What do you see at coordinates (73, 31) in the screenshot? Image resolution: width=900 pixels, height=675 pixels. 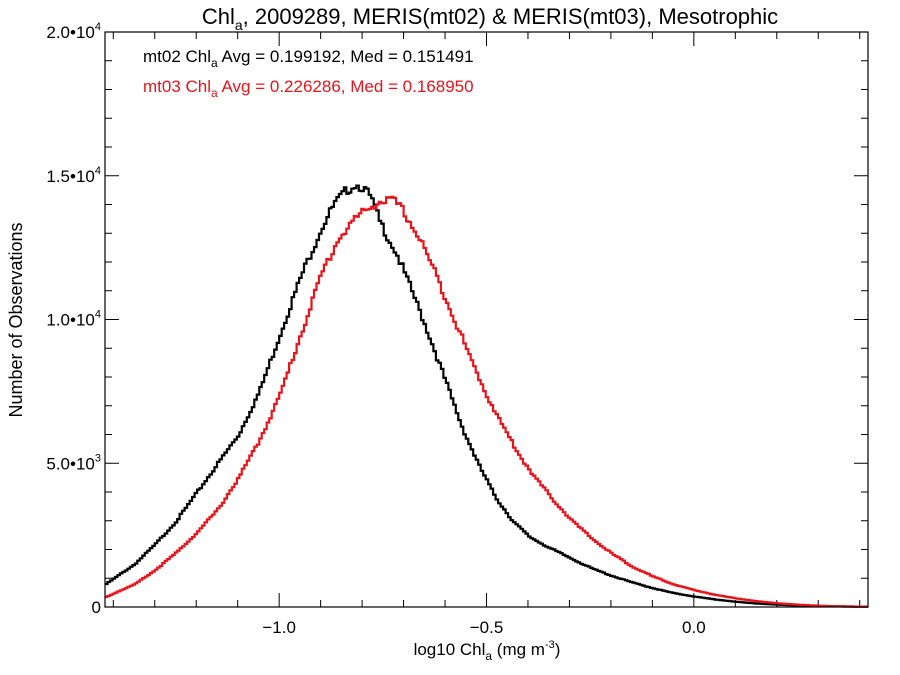 I see `y-tick-label: 2.0•104` at bounding box center [73, 31].